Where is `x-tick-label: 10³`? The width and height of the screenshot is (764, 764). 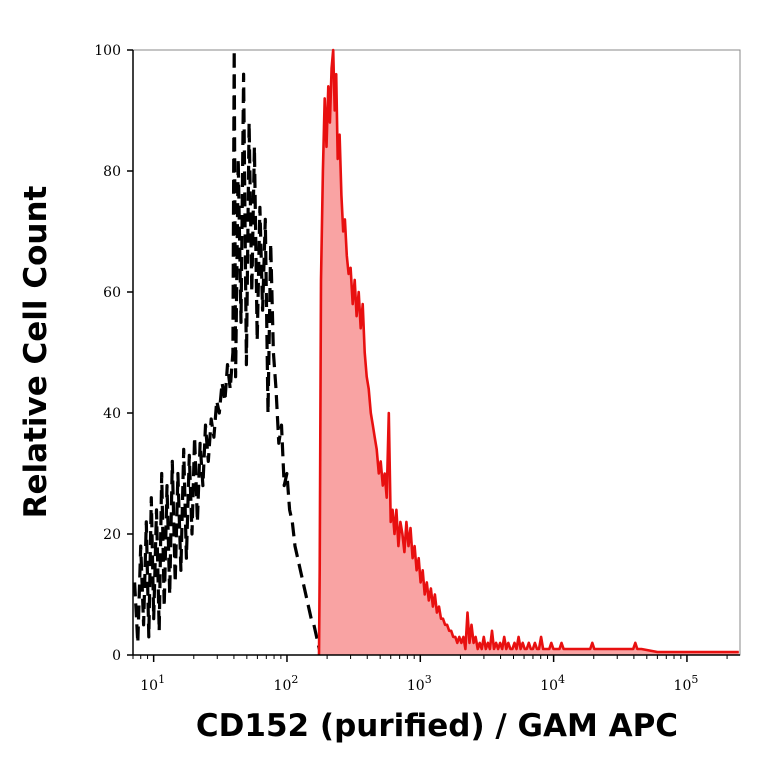
x-tick-label: 10³ is located at coordinates (419, 683).